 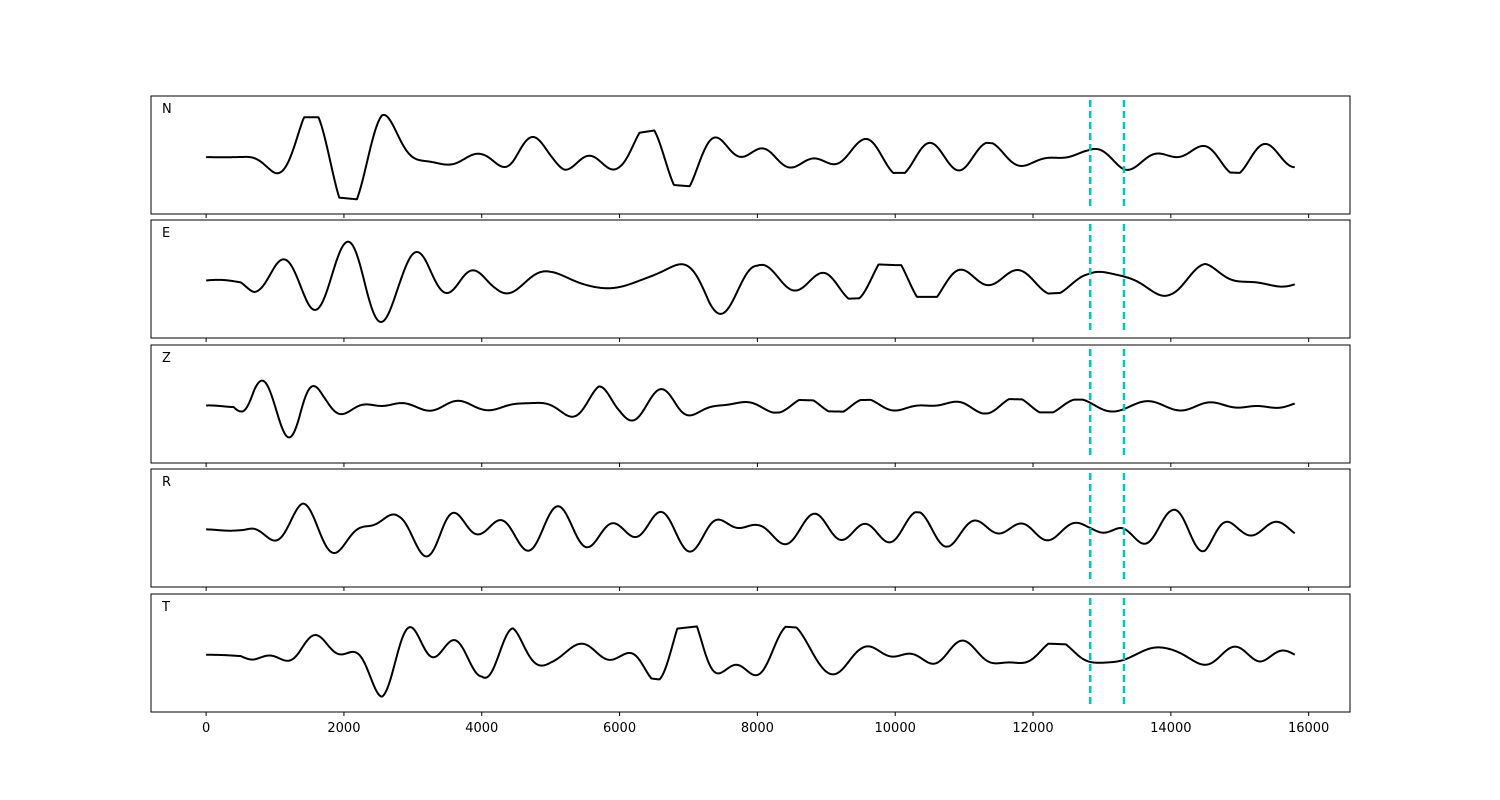 I want to click on panel-e: E, so click(x=750, y=280).